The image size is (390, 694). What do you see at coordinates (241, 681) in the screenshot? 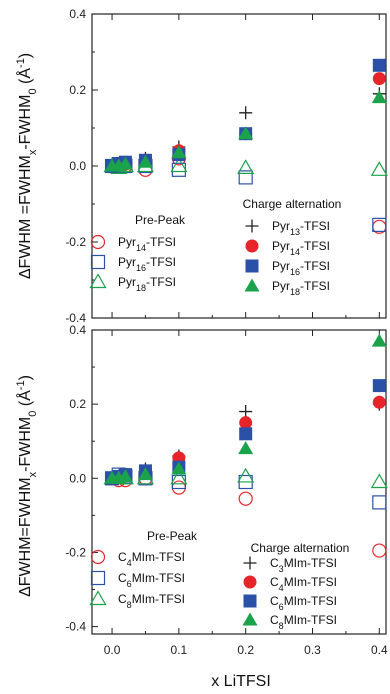
I see `x-axis-label: x LiTFSI` at bounding box center [241, 681].